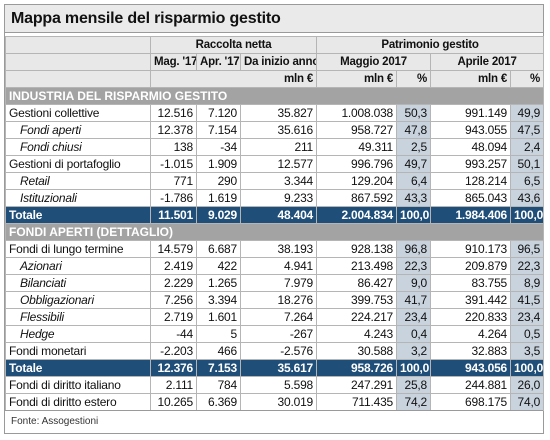  Describe the element at coordinates (414, 164) in the screenshot. I see `table-cell: 49,7` at that location.